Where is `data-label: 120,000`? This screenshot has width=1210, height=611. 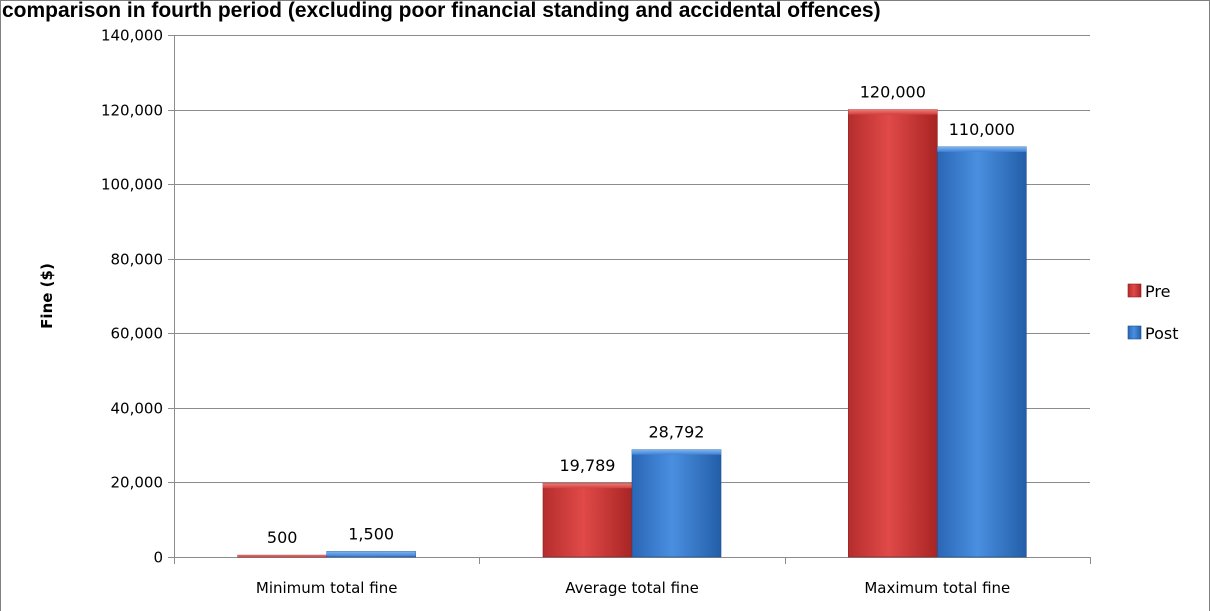
data-label: 120,000 is located at coordinates (893, 92).